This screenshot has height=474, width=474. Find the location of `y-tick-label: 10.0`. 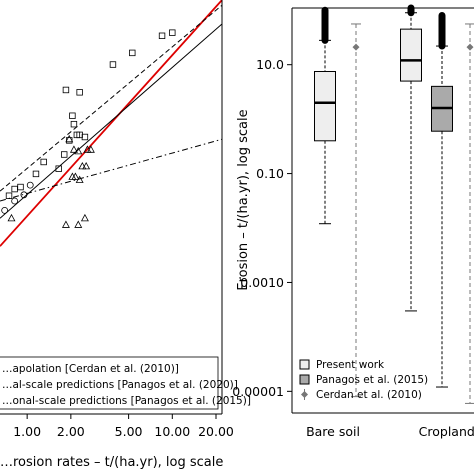

y-tick-label: 10.0 is located at coordinates (270, 64).